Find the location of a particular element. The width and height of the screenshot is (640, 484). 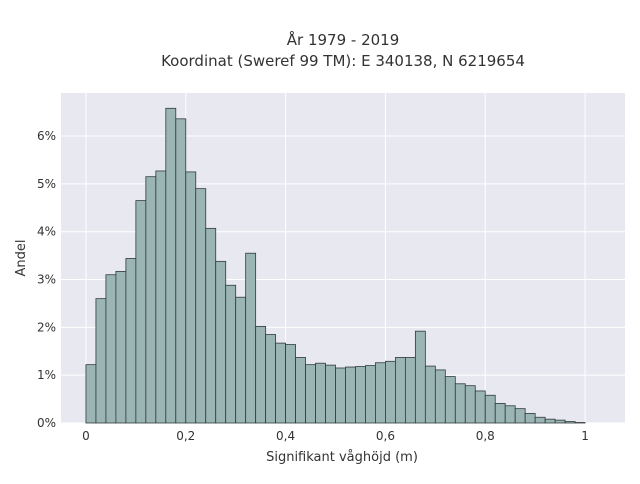

y-tick-label: 5% is located at coordinates (46, 184).